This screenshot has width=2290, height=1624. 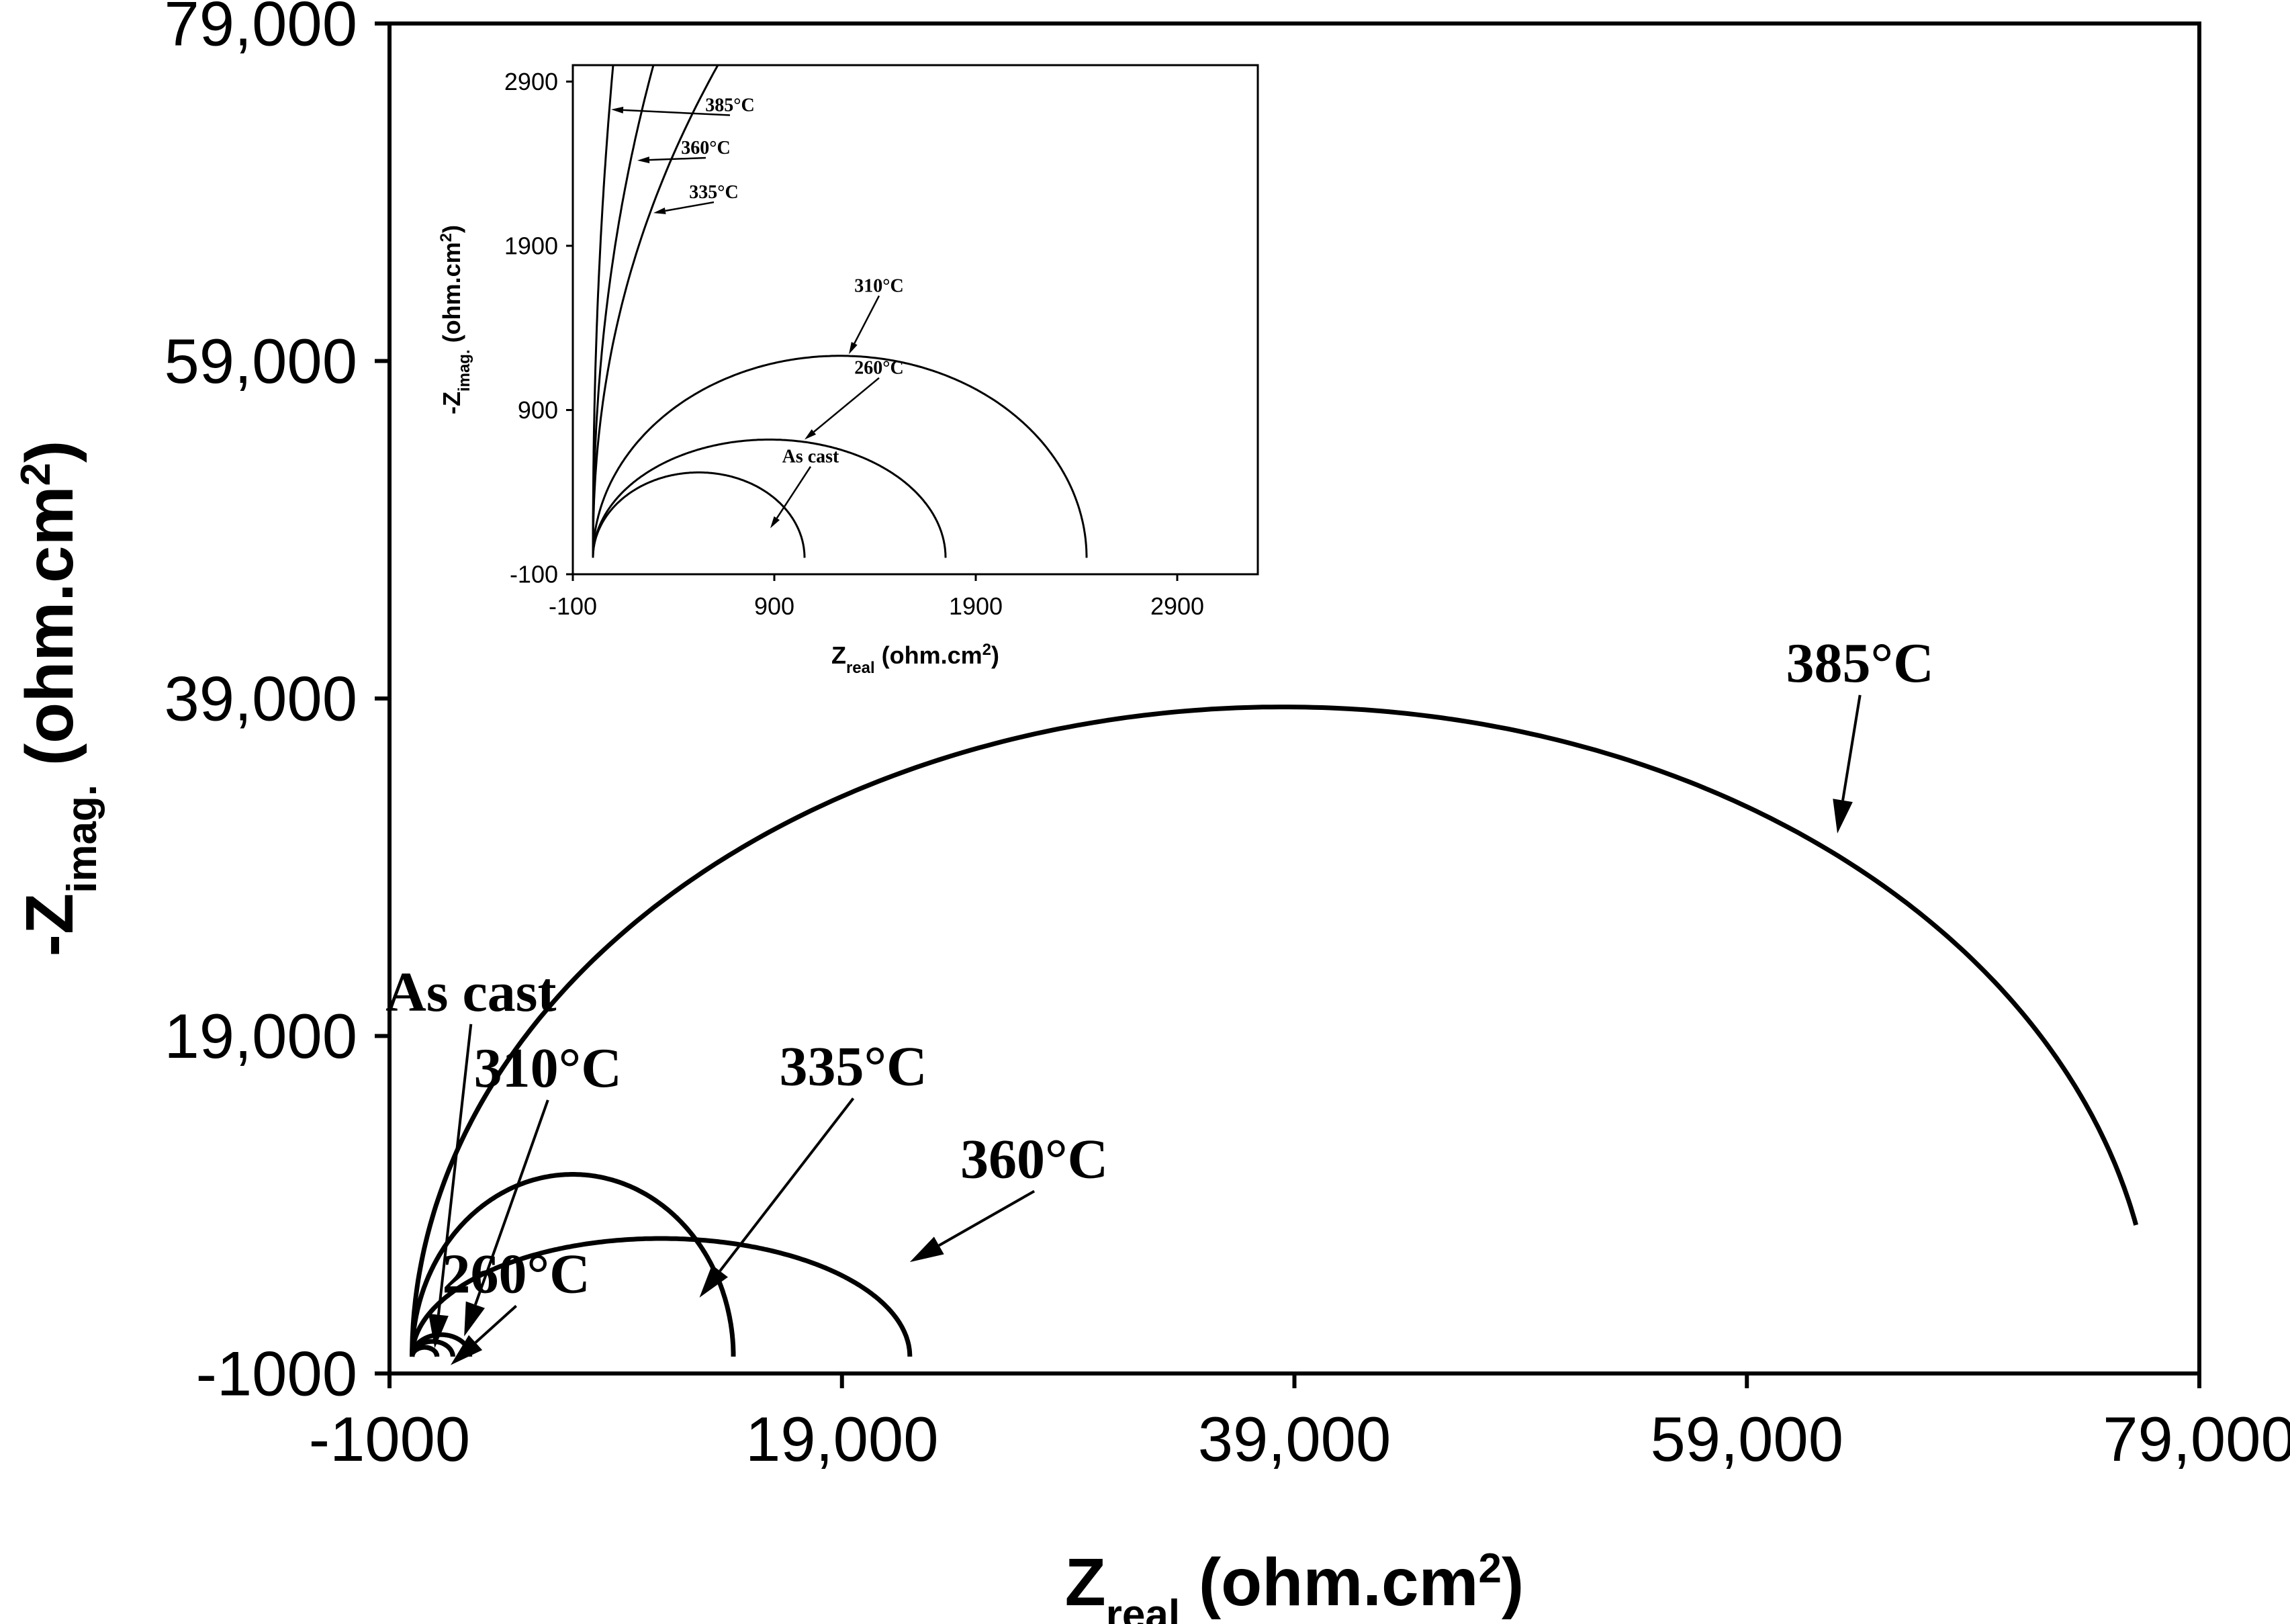 I want to click on inset-y-tick-label: 900, so click(x=538, y=410).